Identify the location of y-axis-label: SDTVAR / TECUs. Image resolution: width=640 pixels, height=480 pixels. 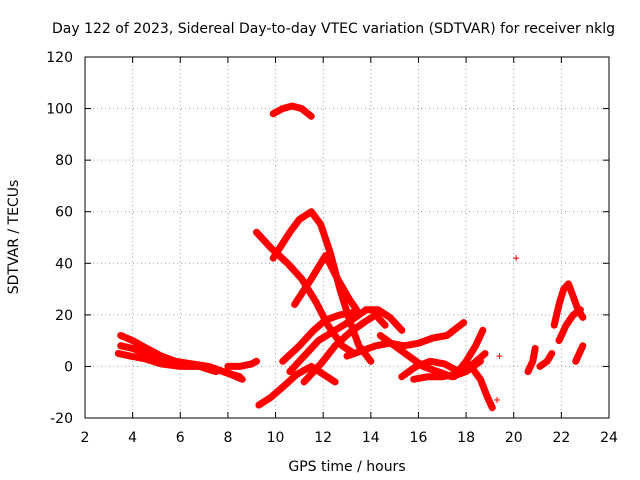
(14, 237).